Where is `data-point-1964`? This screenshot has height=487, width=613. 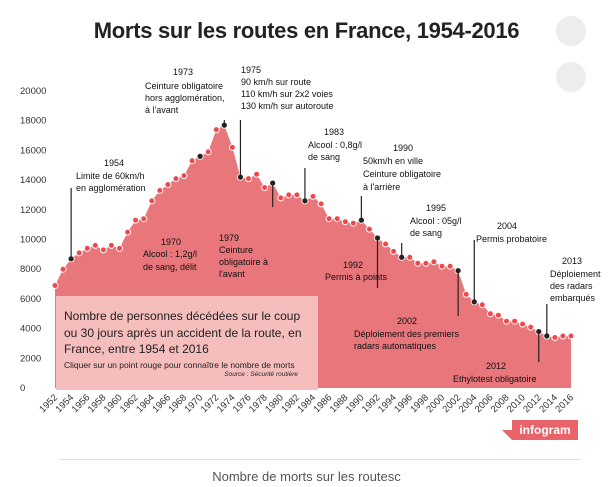 data-point-1964 is located at coordinates (152, 201).